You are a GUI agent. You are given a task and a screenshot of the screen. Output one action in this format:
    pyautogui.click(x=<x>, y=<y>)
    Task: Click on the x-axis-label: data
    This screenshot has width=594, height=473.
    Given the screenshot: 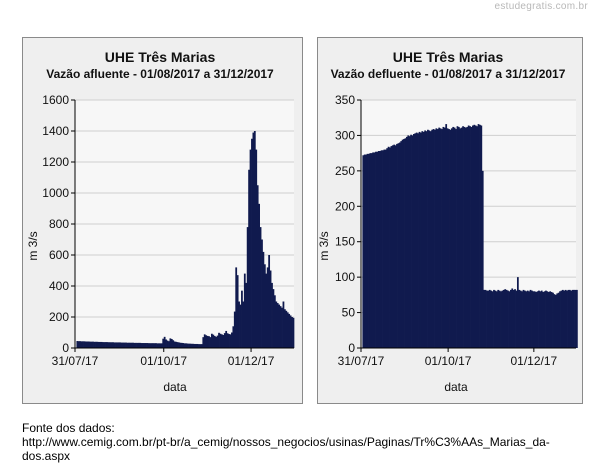 What is the action you would take?
    pyautogui.click(x=175, y=387)
    